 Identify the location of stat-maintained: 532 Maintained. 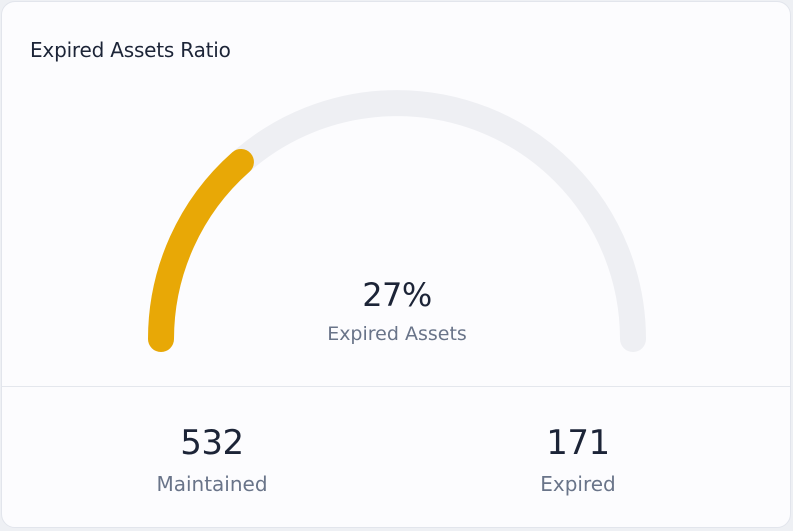
(212, 459).